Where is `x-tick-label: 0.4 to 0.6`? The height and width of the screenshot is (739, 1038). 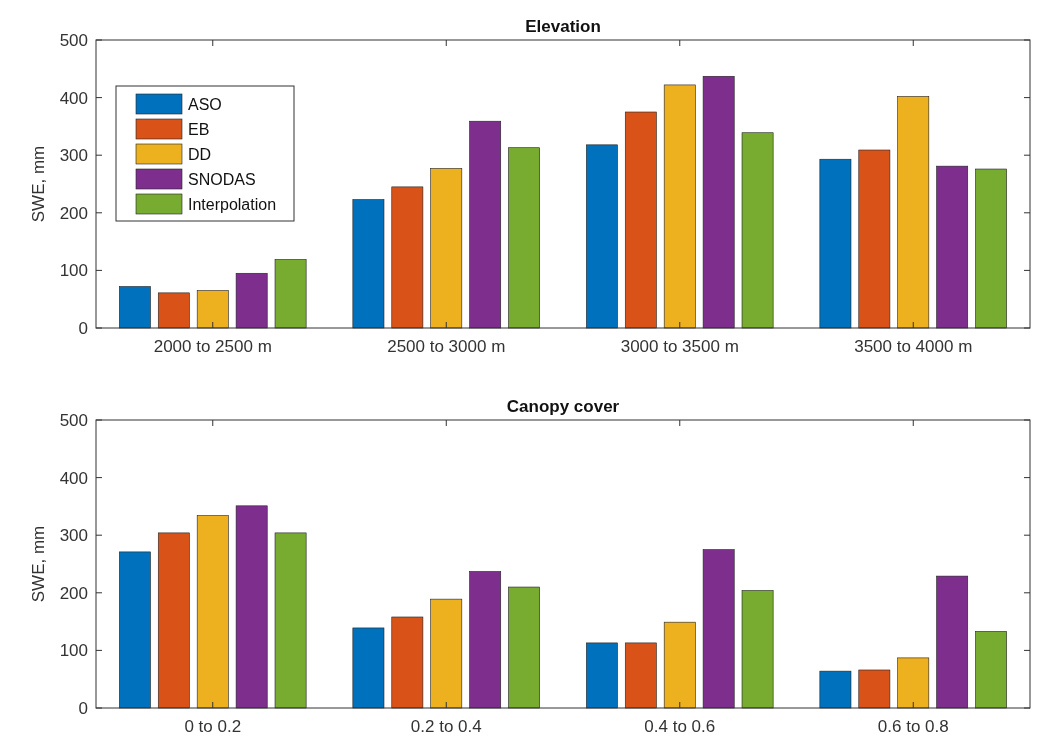 x-tick-label: 0.4 to 0.6 is located at coordinates (680, 726).